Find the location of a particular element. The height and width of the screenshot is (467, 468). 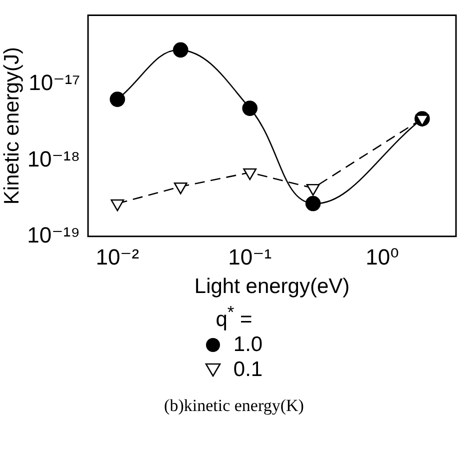

text: (b)kinetic energy(K) is located at coordinates (234, 406).